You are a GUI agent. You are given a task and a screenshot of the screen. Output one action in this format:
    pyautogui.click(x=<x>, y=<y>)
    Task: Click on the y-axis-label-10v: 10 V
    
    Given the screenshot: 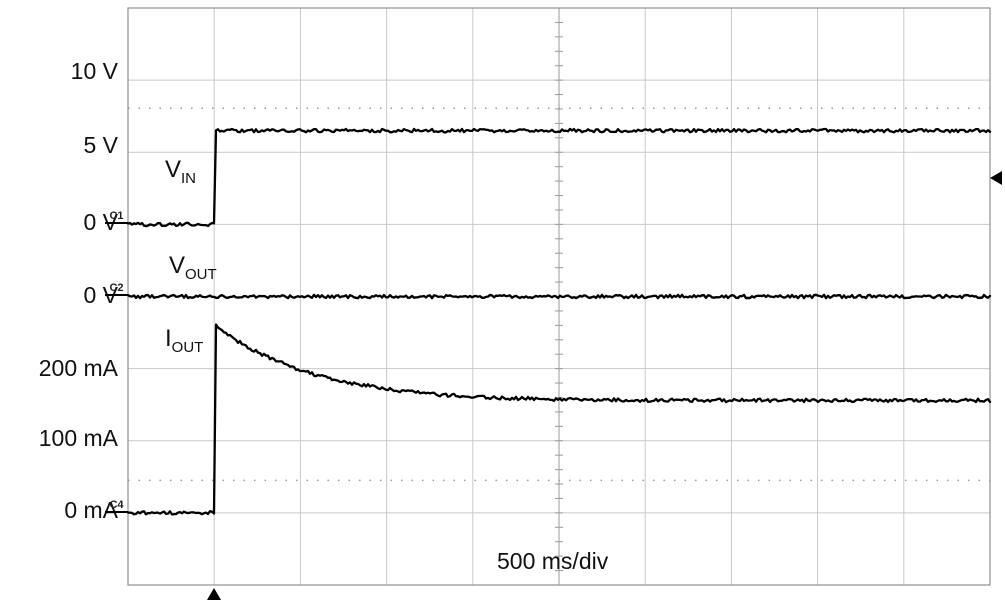 What is the action you would take?
    pyautogui.click(x=94, y=71)
    